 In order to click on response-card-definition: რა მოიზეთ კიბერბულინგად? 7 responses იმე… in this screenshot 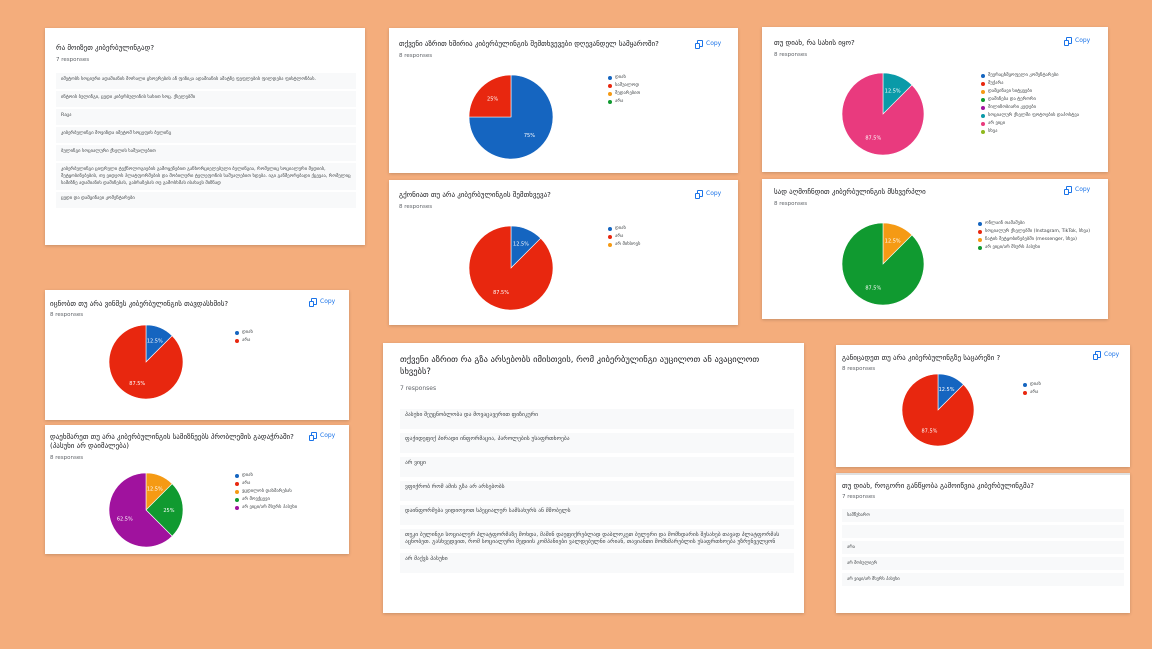, I will do `click(205, 136)`.